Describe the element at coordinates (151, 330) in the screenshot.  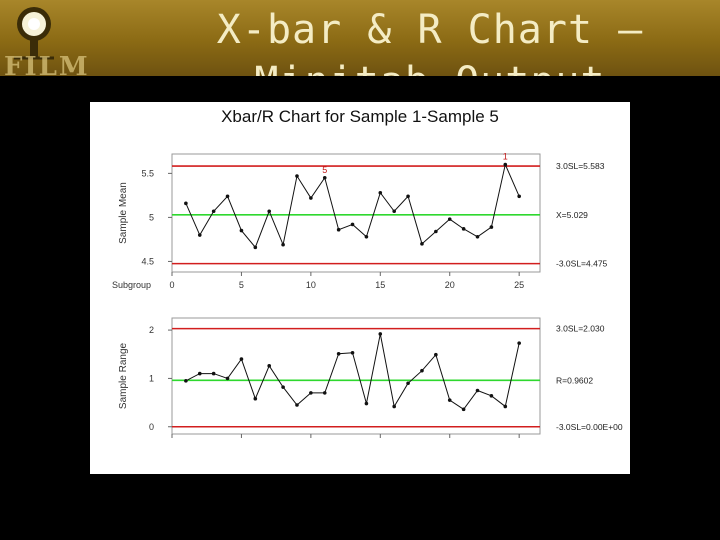
I see `y-tick-label: 2` at that location.